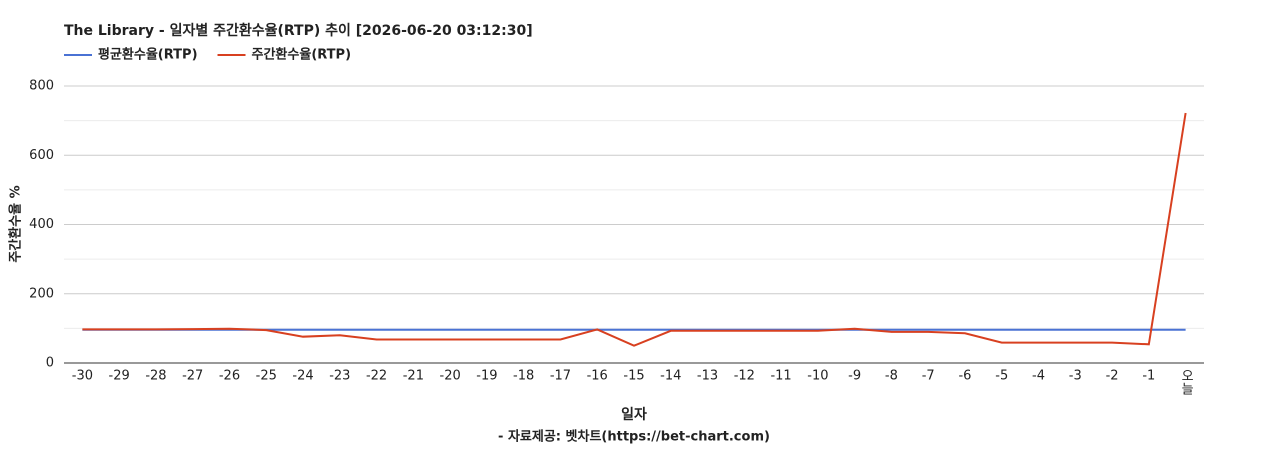 The width and height of the screenshot is (1268, 454). Describe the element at coordinates (1001, 376) in the screenshot. I see `x-tick-label: -5` at that location.